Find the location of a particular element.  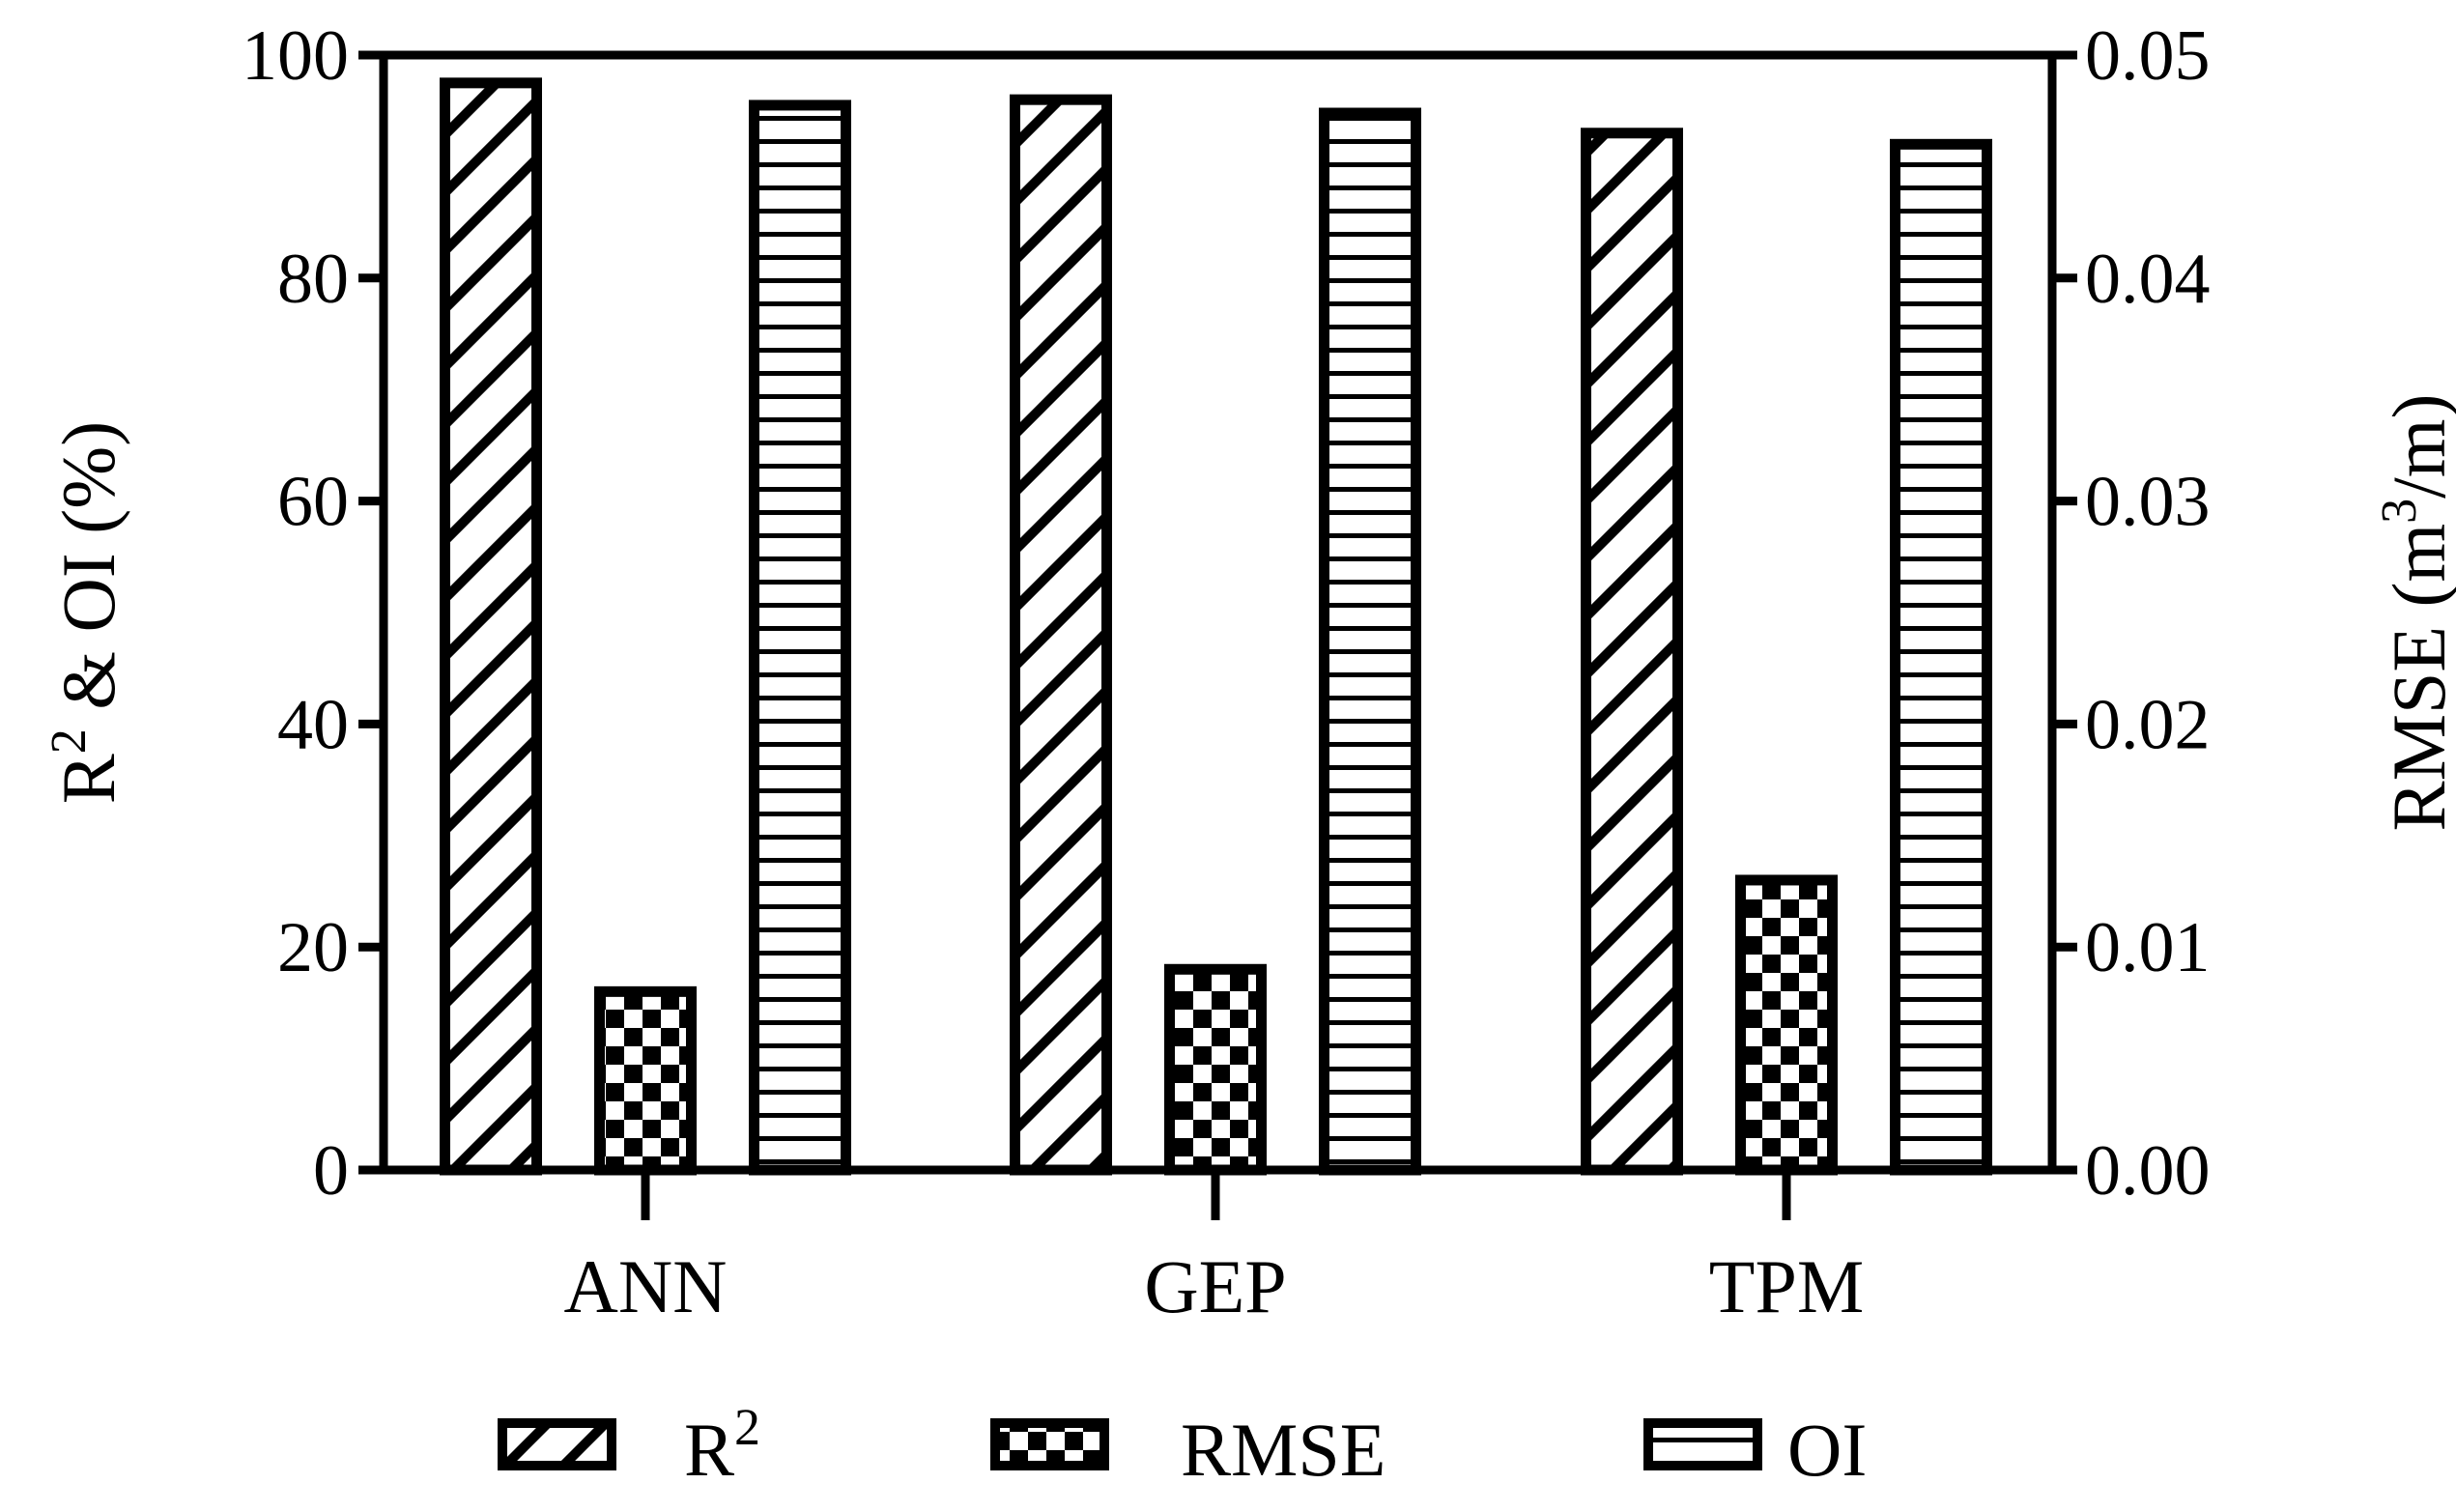

legend-label-oi: OI is located at coordinates (1827, 1450).